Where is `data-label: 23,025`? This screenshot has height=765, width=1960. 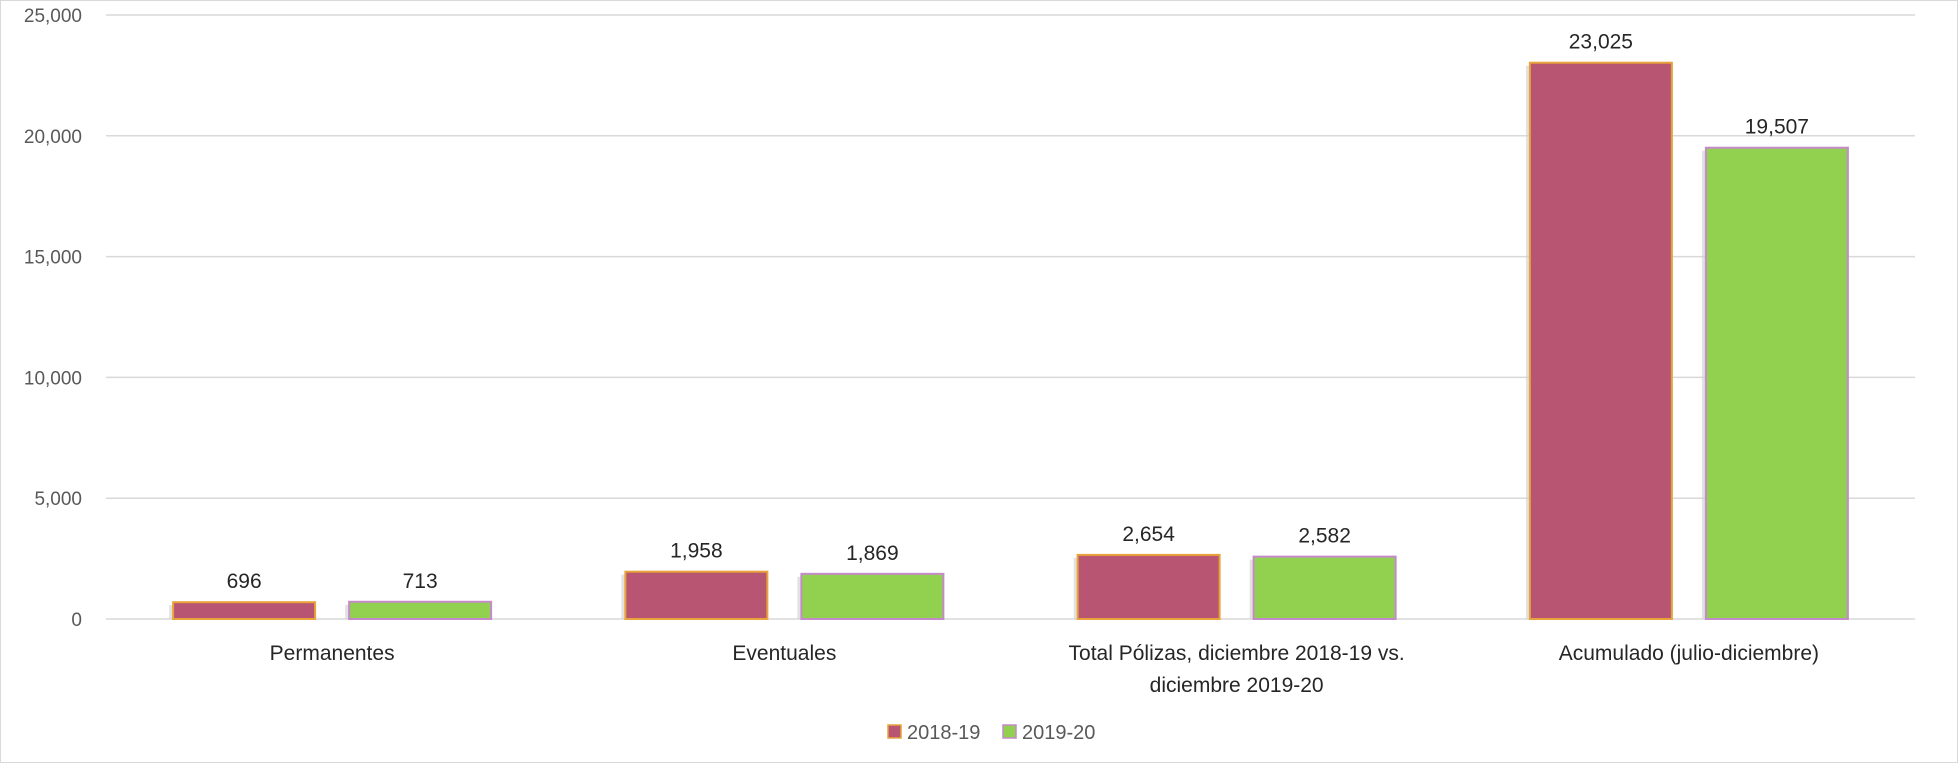
data-label: 23,025 is located at coordinates (1601, 42).